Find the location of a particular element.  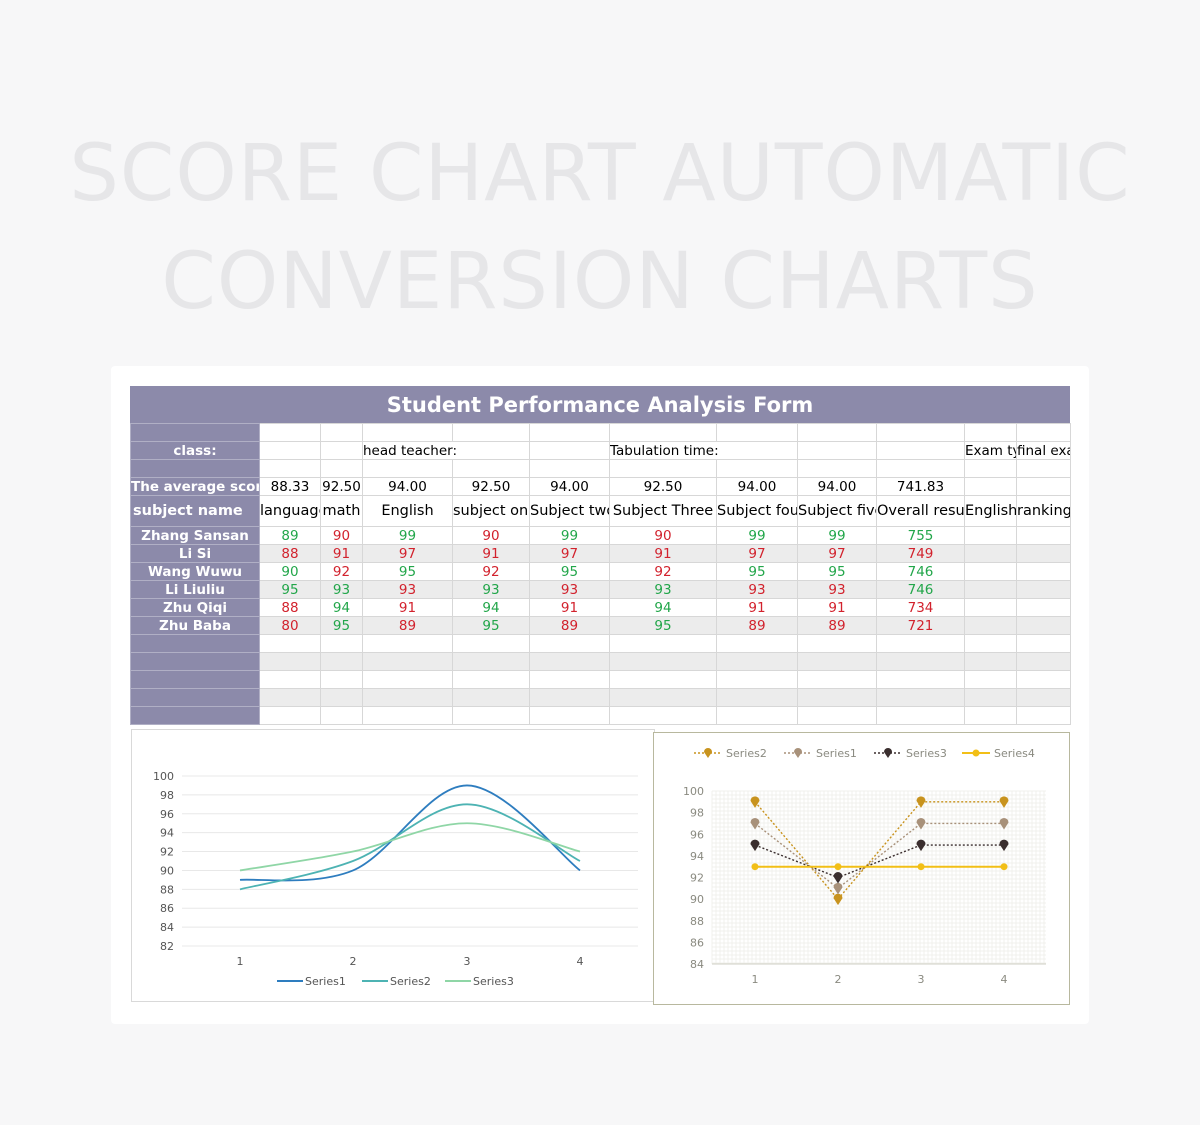

average-cell: 741.83 is located at coordinates (920, 486).